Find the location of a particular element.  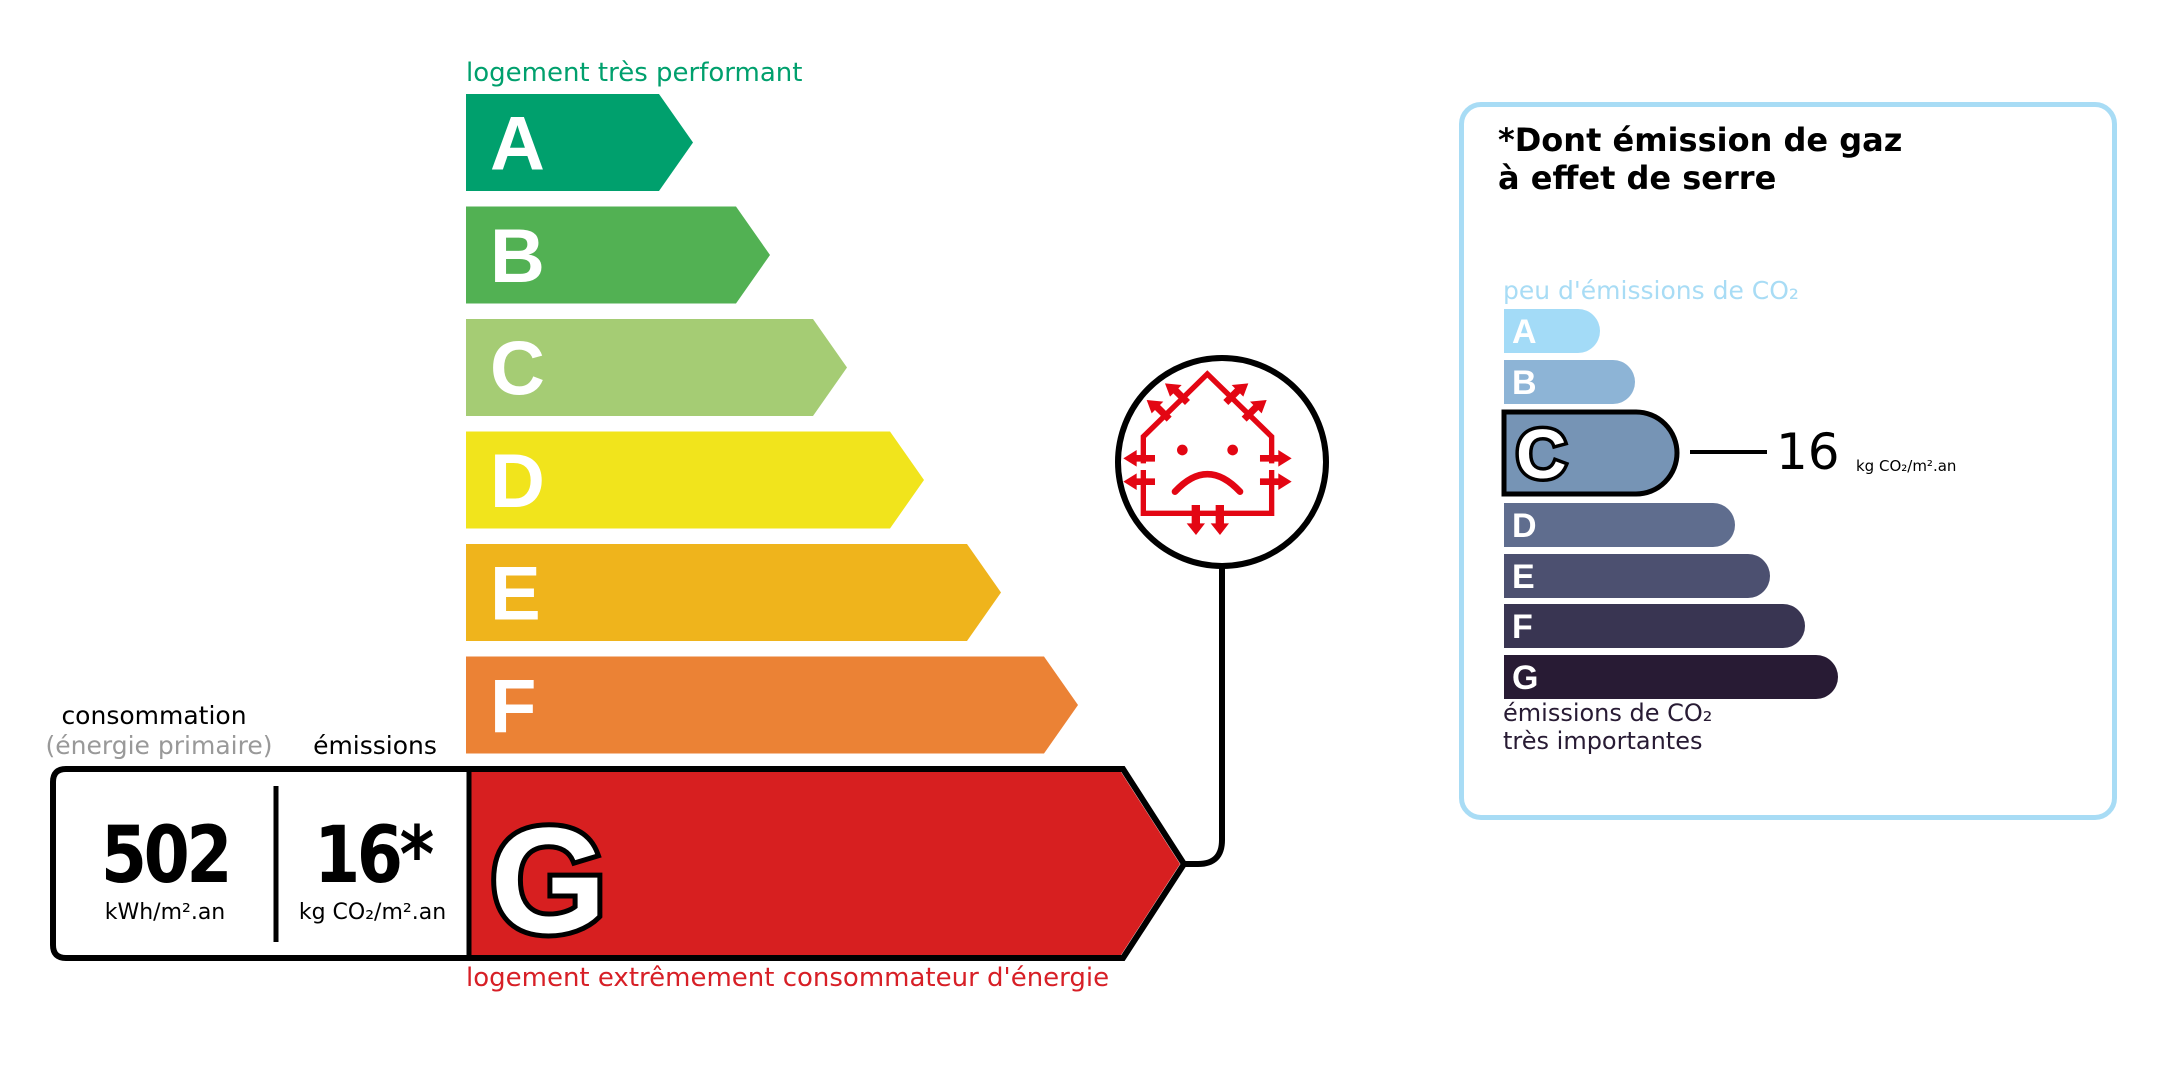

ges-unit: kg CO₂/m².an is located at coordinates (1906, 466).